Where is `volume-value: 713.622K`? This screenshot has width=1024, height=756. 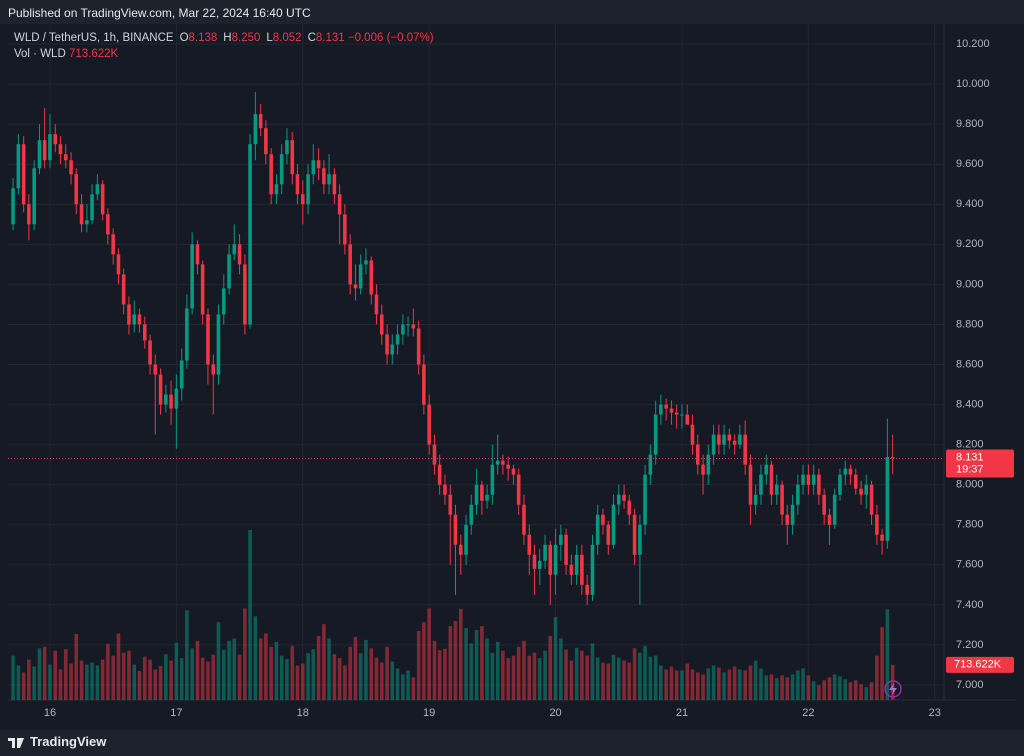
volume-value: 713.622K is located at coordinates (93, 54).